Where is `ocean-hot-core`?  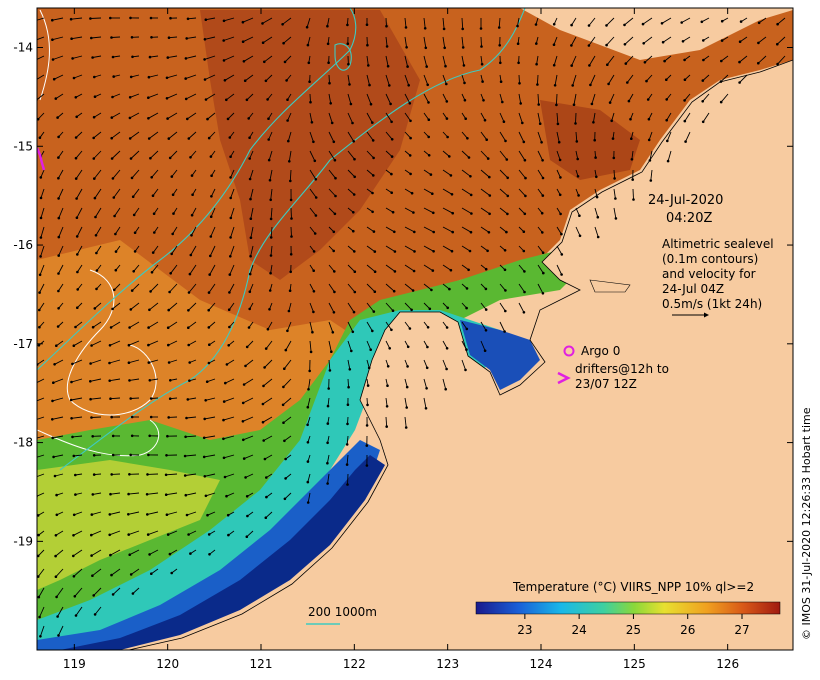
ocean-hot-core is located at coordinates (310, 145).